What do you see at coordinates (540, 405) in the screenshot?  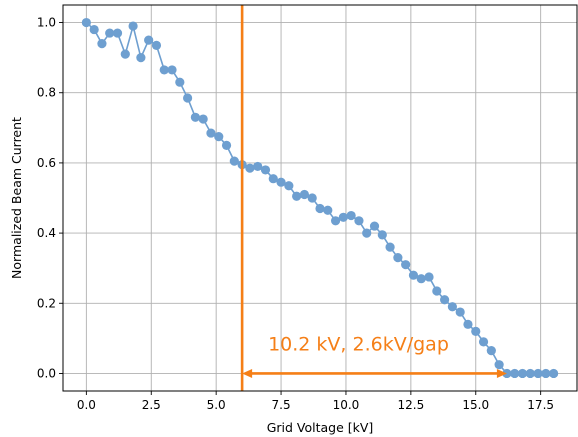 I see `x-tick-label: 17.5` at bounding box center [540, 405].